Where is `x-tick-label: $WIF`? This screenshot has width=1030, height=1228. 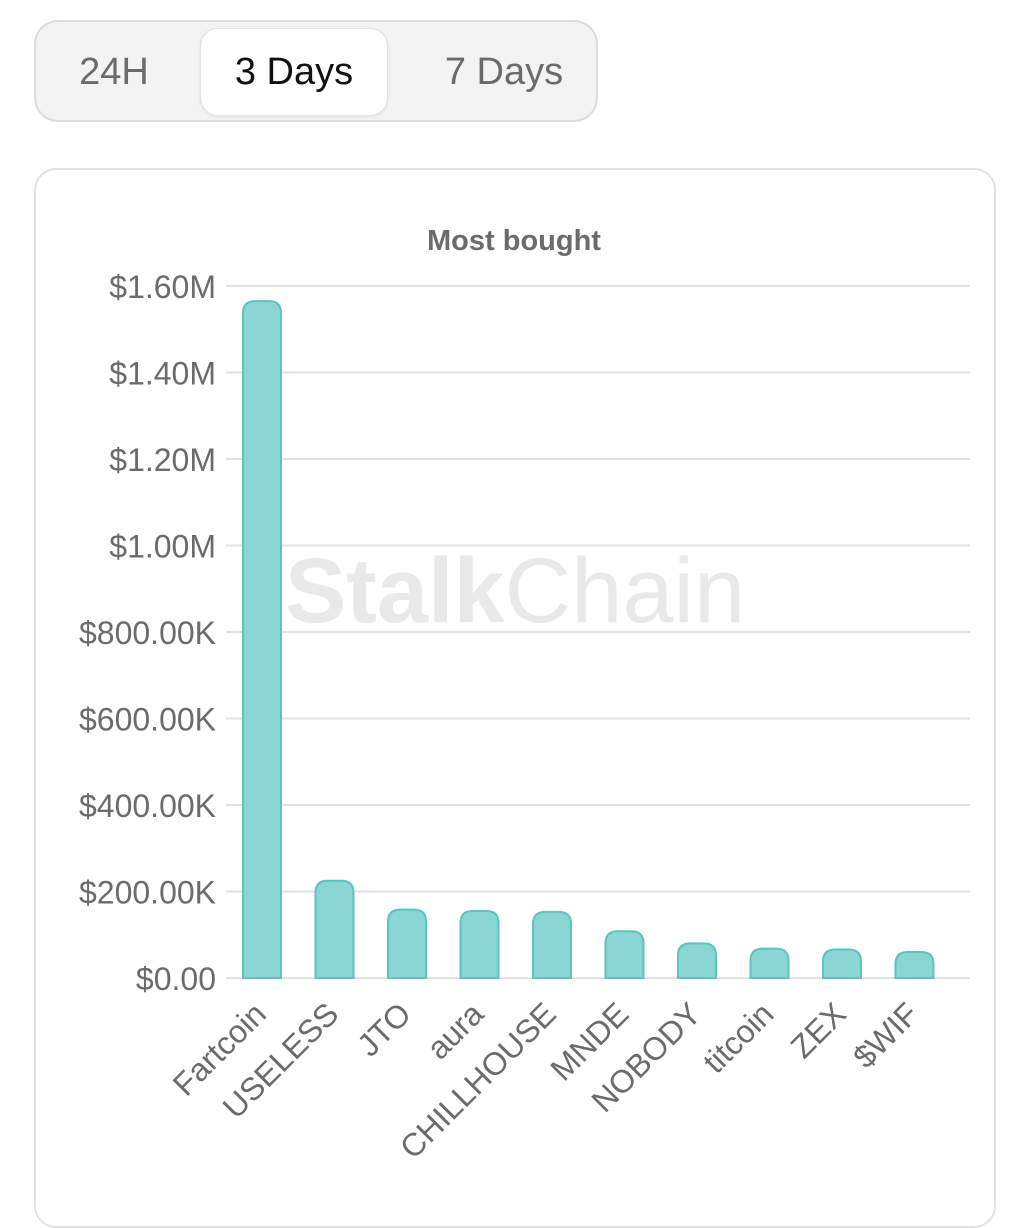
x-tick-label: $WIF is located at coordinates (886, 1035).